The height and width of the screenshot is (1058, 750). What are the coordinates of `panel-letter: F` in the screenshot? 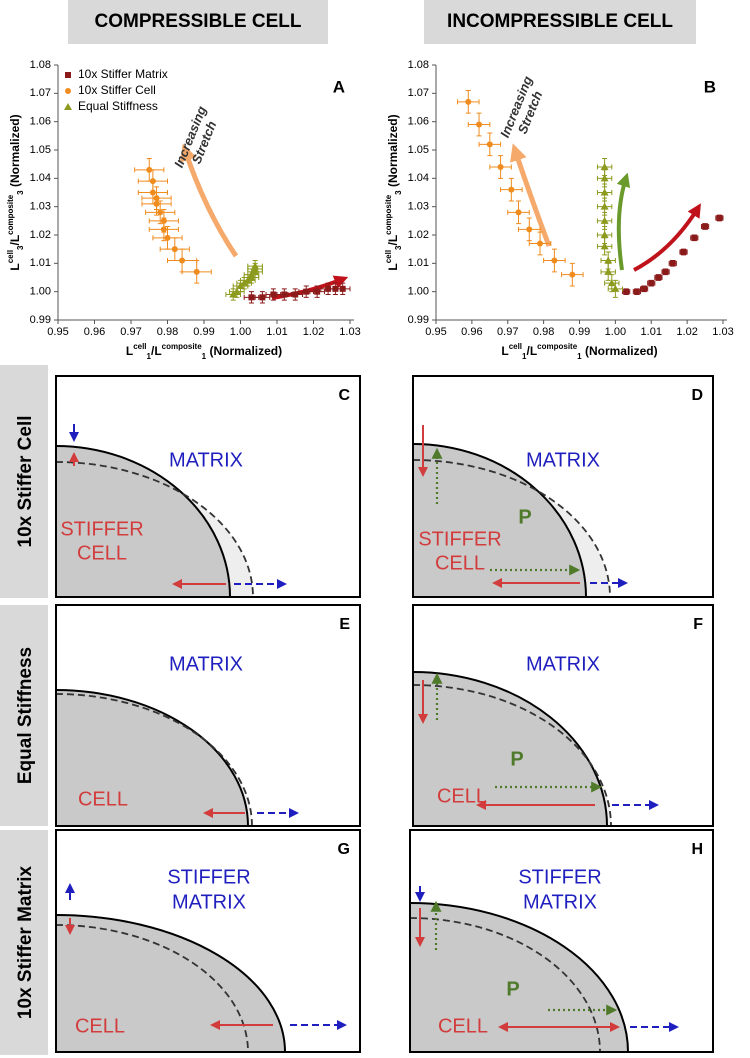 It's located at (698, 624).